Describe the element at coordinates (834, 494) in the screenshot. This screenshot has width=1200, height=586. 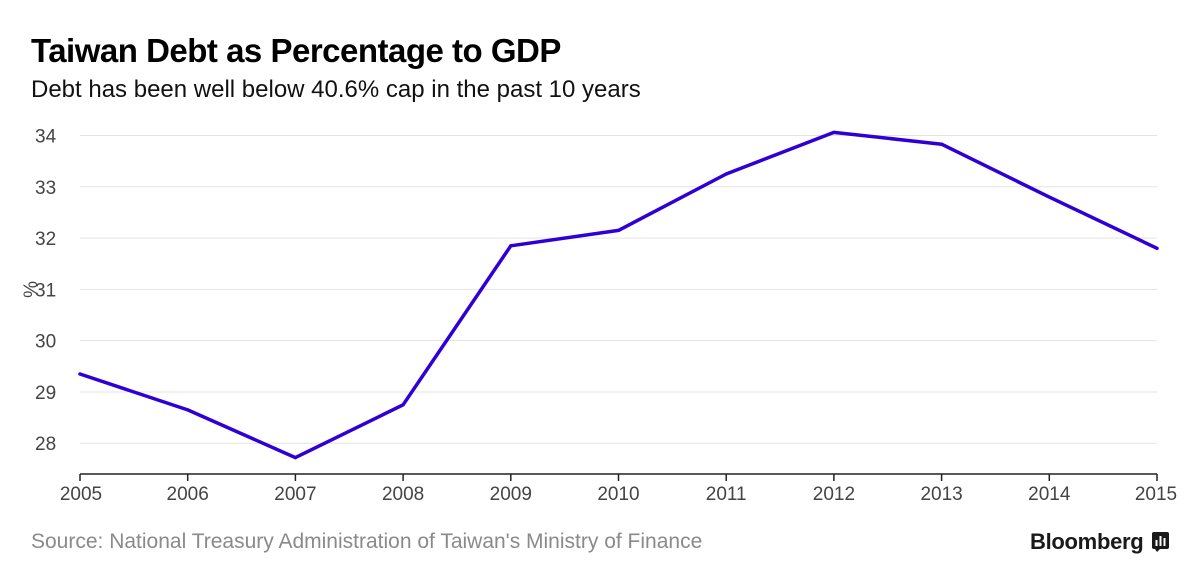
I see `x-tick-2012: 2012` at that location.